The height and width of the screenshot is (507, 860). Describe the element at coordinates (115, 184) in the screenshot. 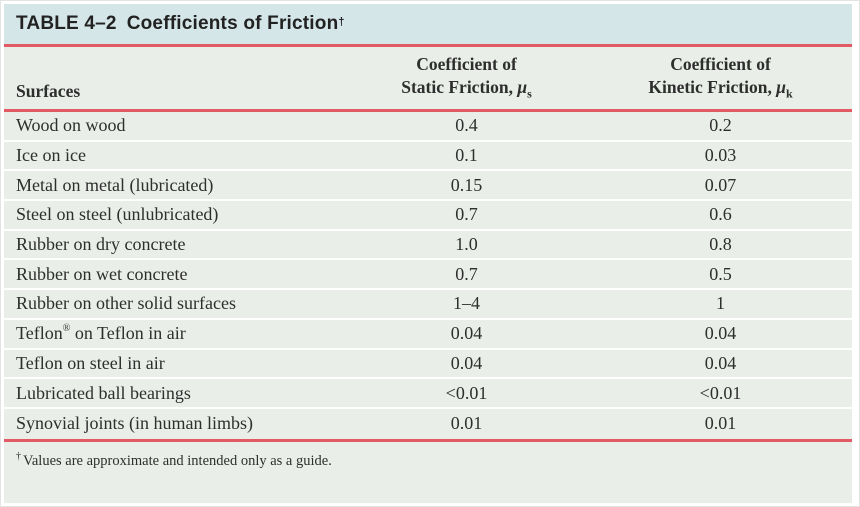

I see `surface-cell: Metal on metal (lubricated)` at that location.